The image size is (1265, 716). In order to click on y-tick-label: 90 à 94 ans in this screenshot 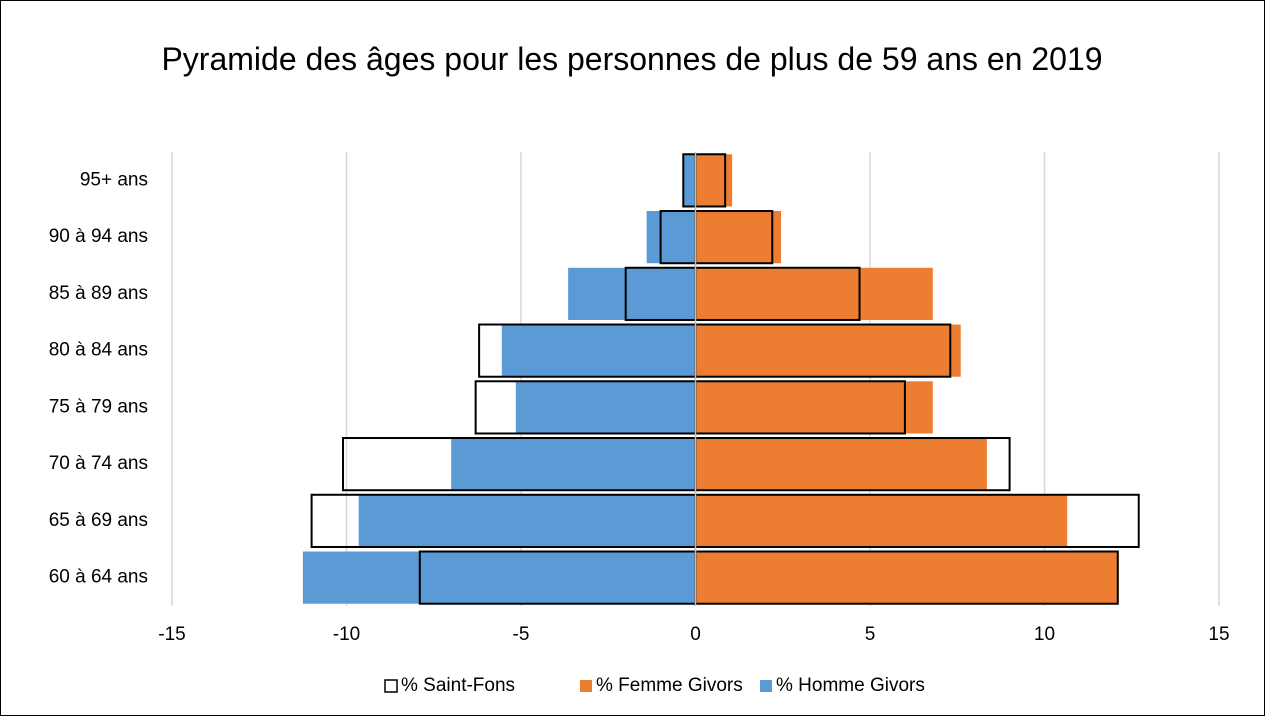, I will do `click(98, 236)`.